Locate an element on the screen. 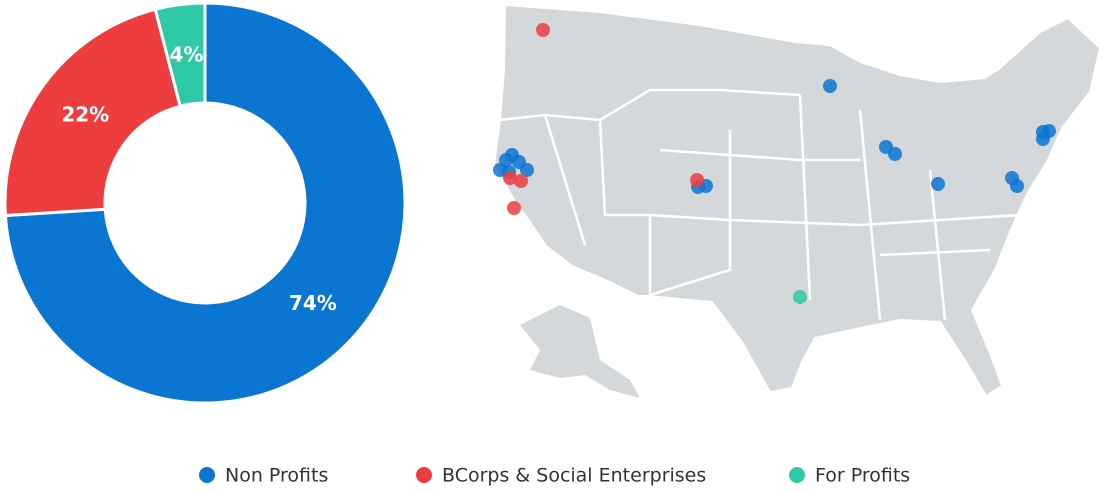 This screenshot has width=1103, height=491. slice-label: 22% is located at coordinates (85, 115).